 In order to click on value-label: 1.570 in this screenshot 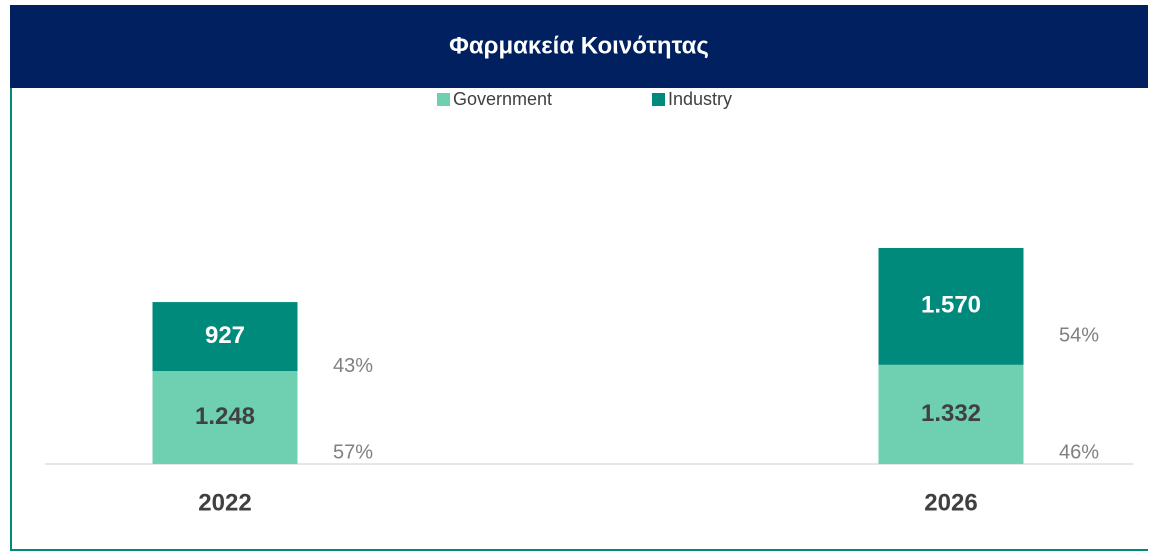, I will do `click(951, 305)`.